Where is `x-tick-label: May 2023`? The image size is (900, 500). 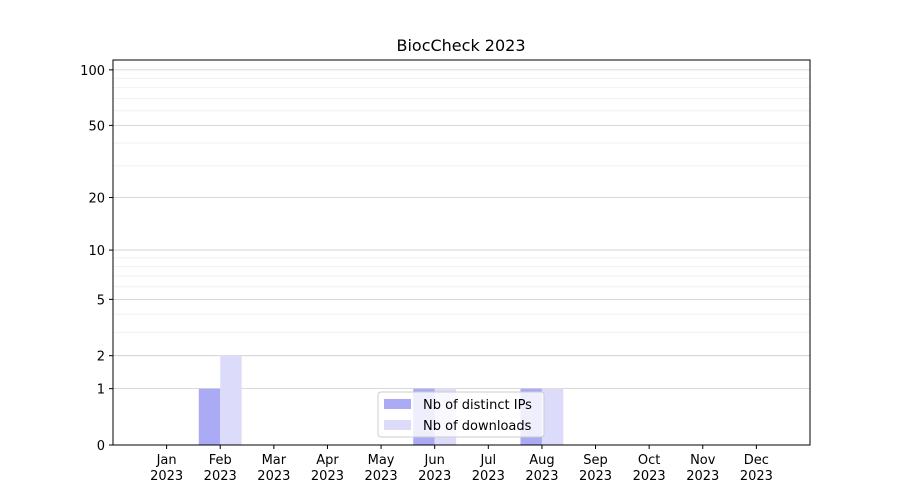 x-tick-label: May 2023 is located at coordinates (381, 468).